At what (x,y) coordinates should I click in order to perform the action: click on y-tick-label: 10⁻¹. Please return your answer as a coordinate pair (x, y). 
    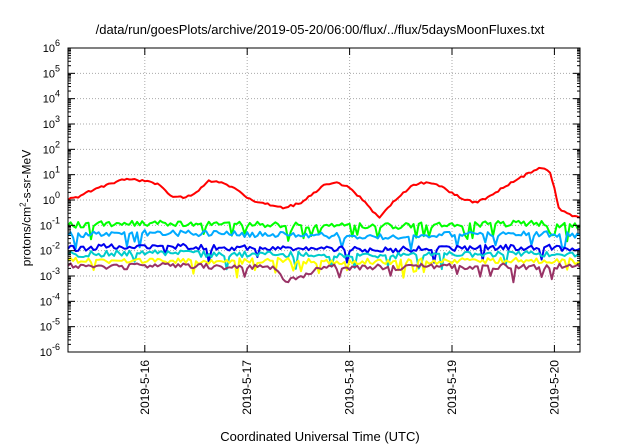
    Looking at the image, I should click on (50, 223).